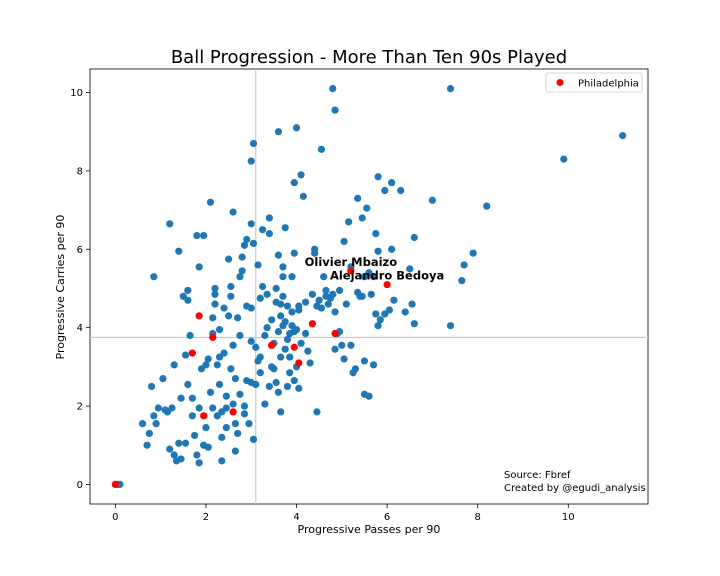 The image size is (720, 576). I want to click on y-tick-label: 10, so click(76, 93).